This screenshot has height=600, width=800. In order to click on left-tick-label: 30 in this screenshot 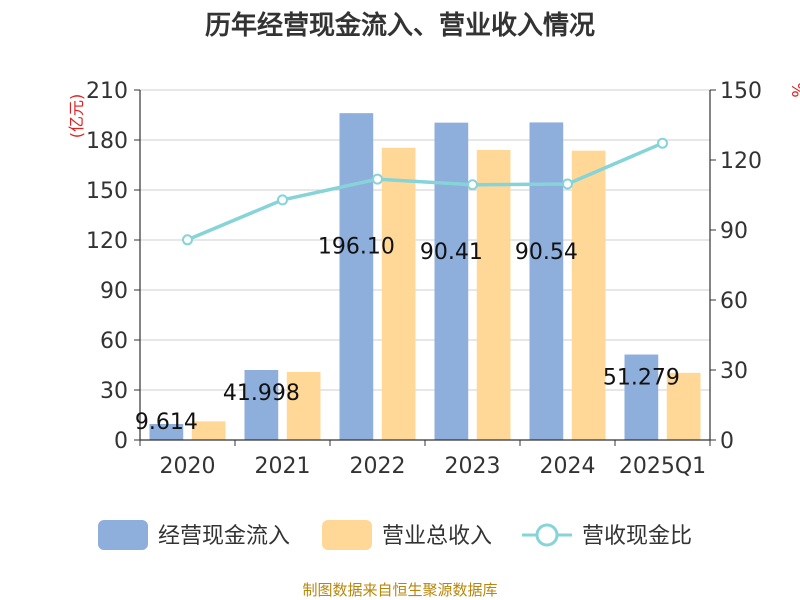, I will do `click(114, 391)`.